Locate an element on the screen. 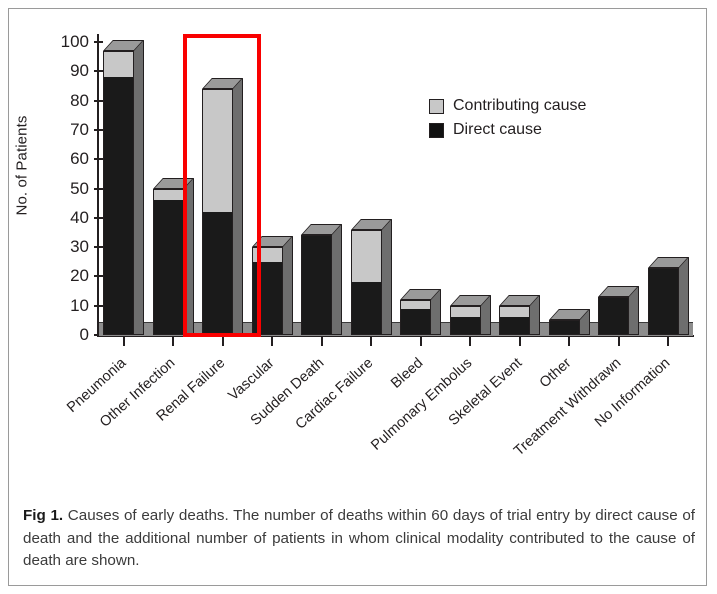 This screenshot has height=594, width=717. chart-legend: Contributing cause Direct cause is located at coordinates (507, 119).